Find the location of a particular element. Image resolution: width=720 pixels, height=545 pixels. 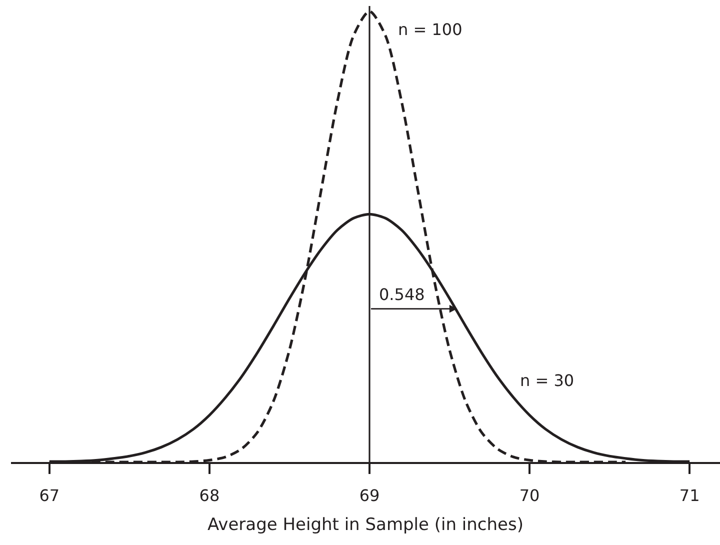

annotation: 0.548 is located at coordinates (402, 294).